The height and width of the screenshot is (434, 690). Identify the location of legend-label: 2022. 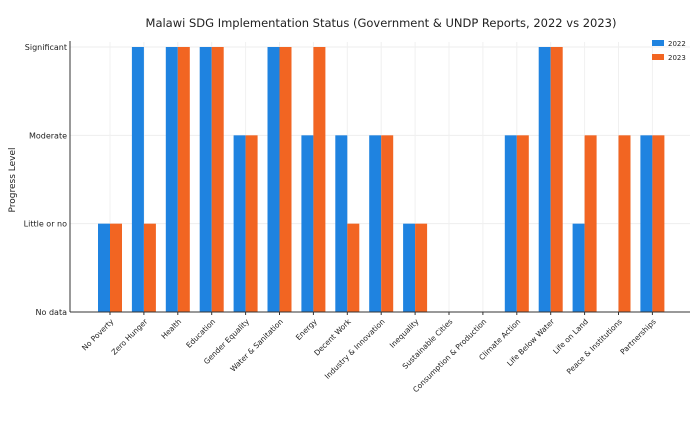
(677, 44).